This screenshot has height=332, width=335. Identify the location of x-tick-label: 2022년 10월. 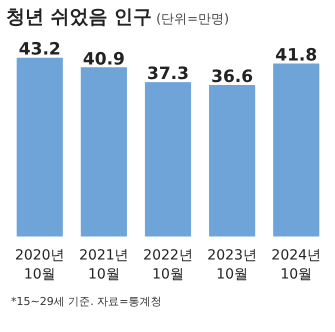
(168, 265).